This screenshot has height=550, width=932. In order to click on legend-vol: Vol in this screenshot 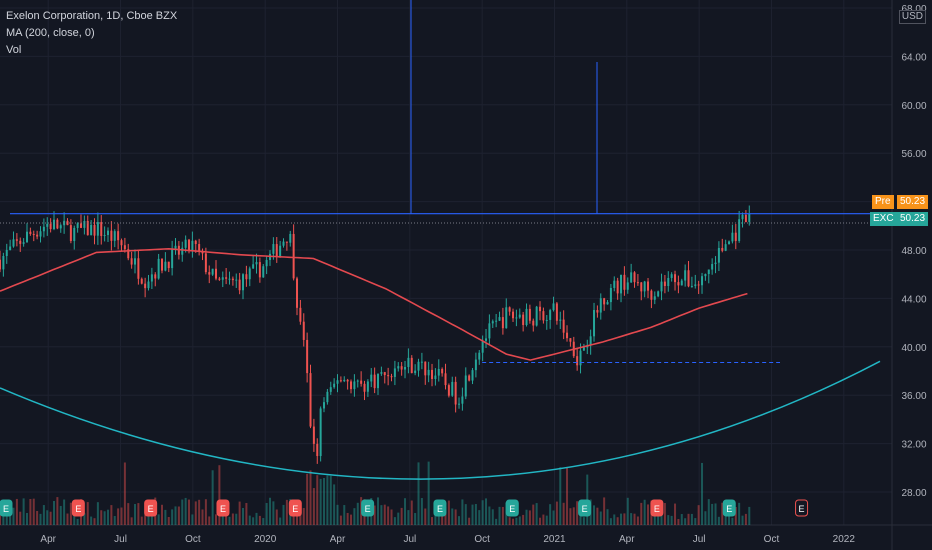, I will do `click(14, 50)`.